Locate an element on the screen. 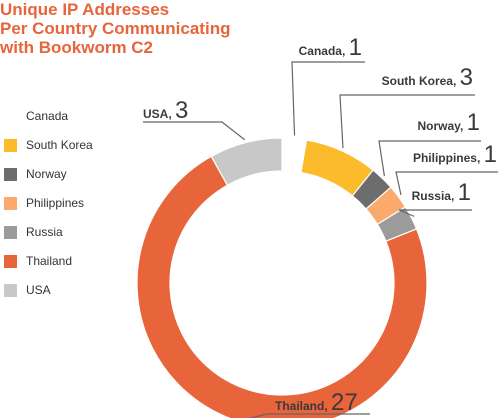 The width and height of the screenshot is (500, 418). data-label-usa: USA, 3 is located at coordinates (165, 110).